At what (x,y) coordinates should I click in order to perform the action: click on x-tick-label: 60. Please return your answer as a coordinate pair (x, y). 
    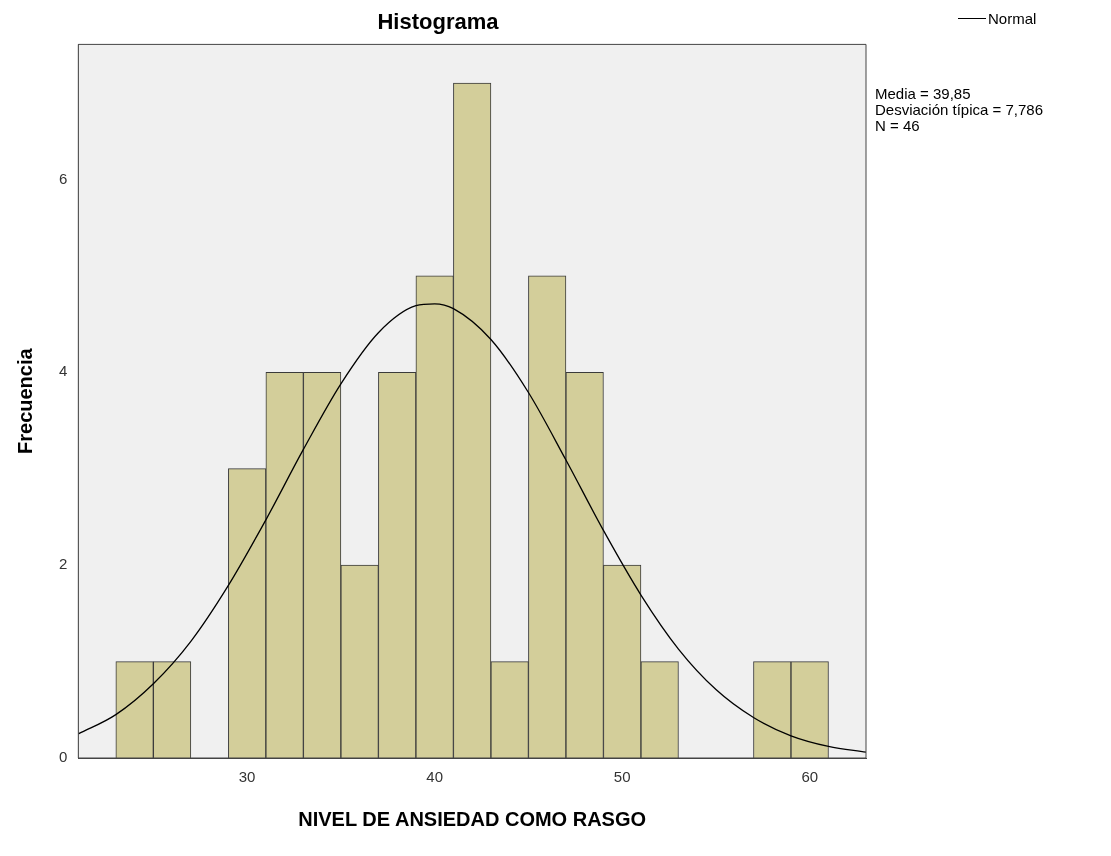
    Looking at the image, I should click on (810, 777).